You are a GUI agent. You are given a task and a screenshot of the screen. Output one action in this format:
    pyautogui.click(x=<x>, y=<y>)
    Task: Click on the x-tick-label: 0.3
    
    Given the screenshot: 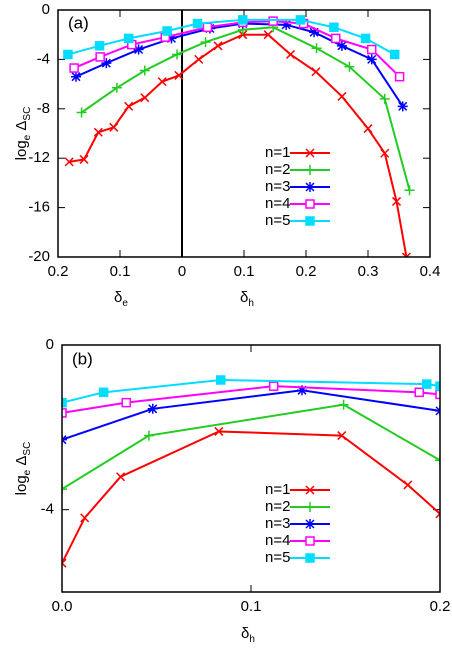 What is the action you would take?
    pyautogui.click(x=368, y=271)
    